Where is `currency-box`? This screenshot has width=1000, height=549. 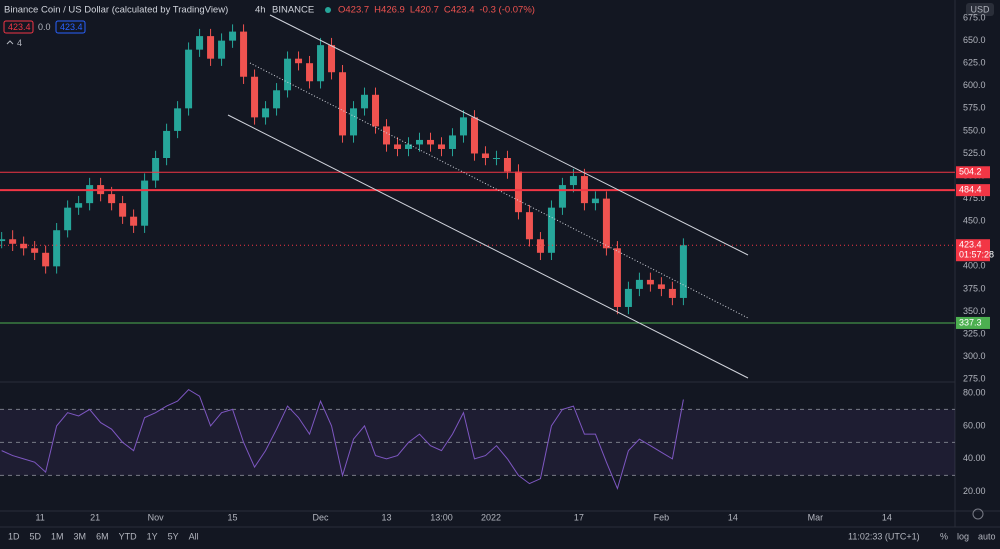 currency-box is located at coordinates (980, 9).